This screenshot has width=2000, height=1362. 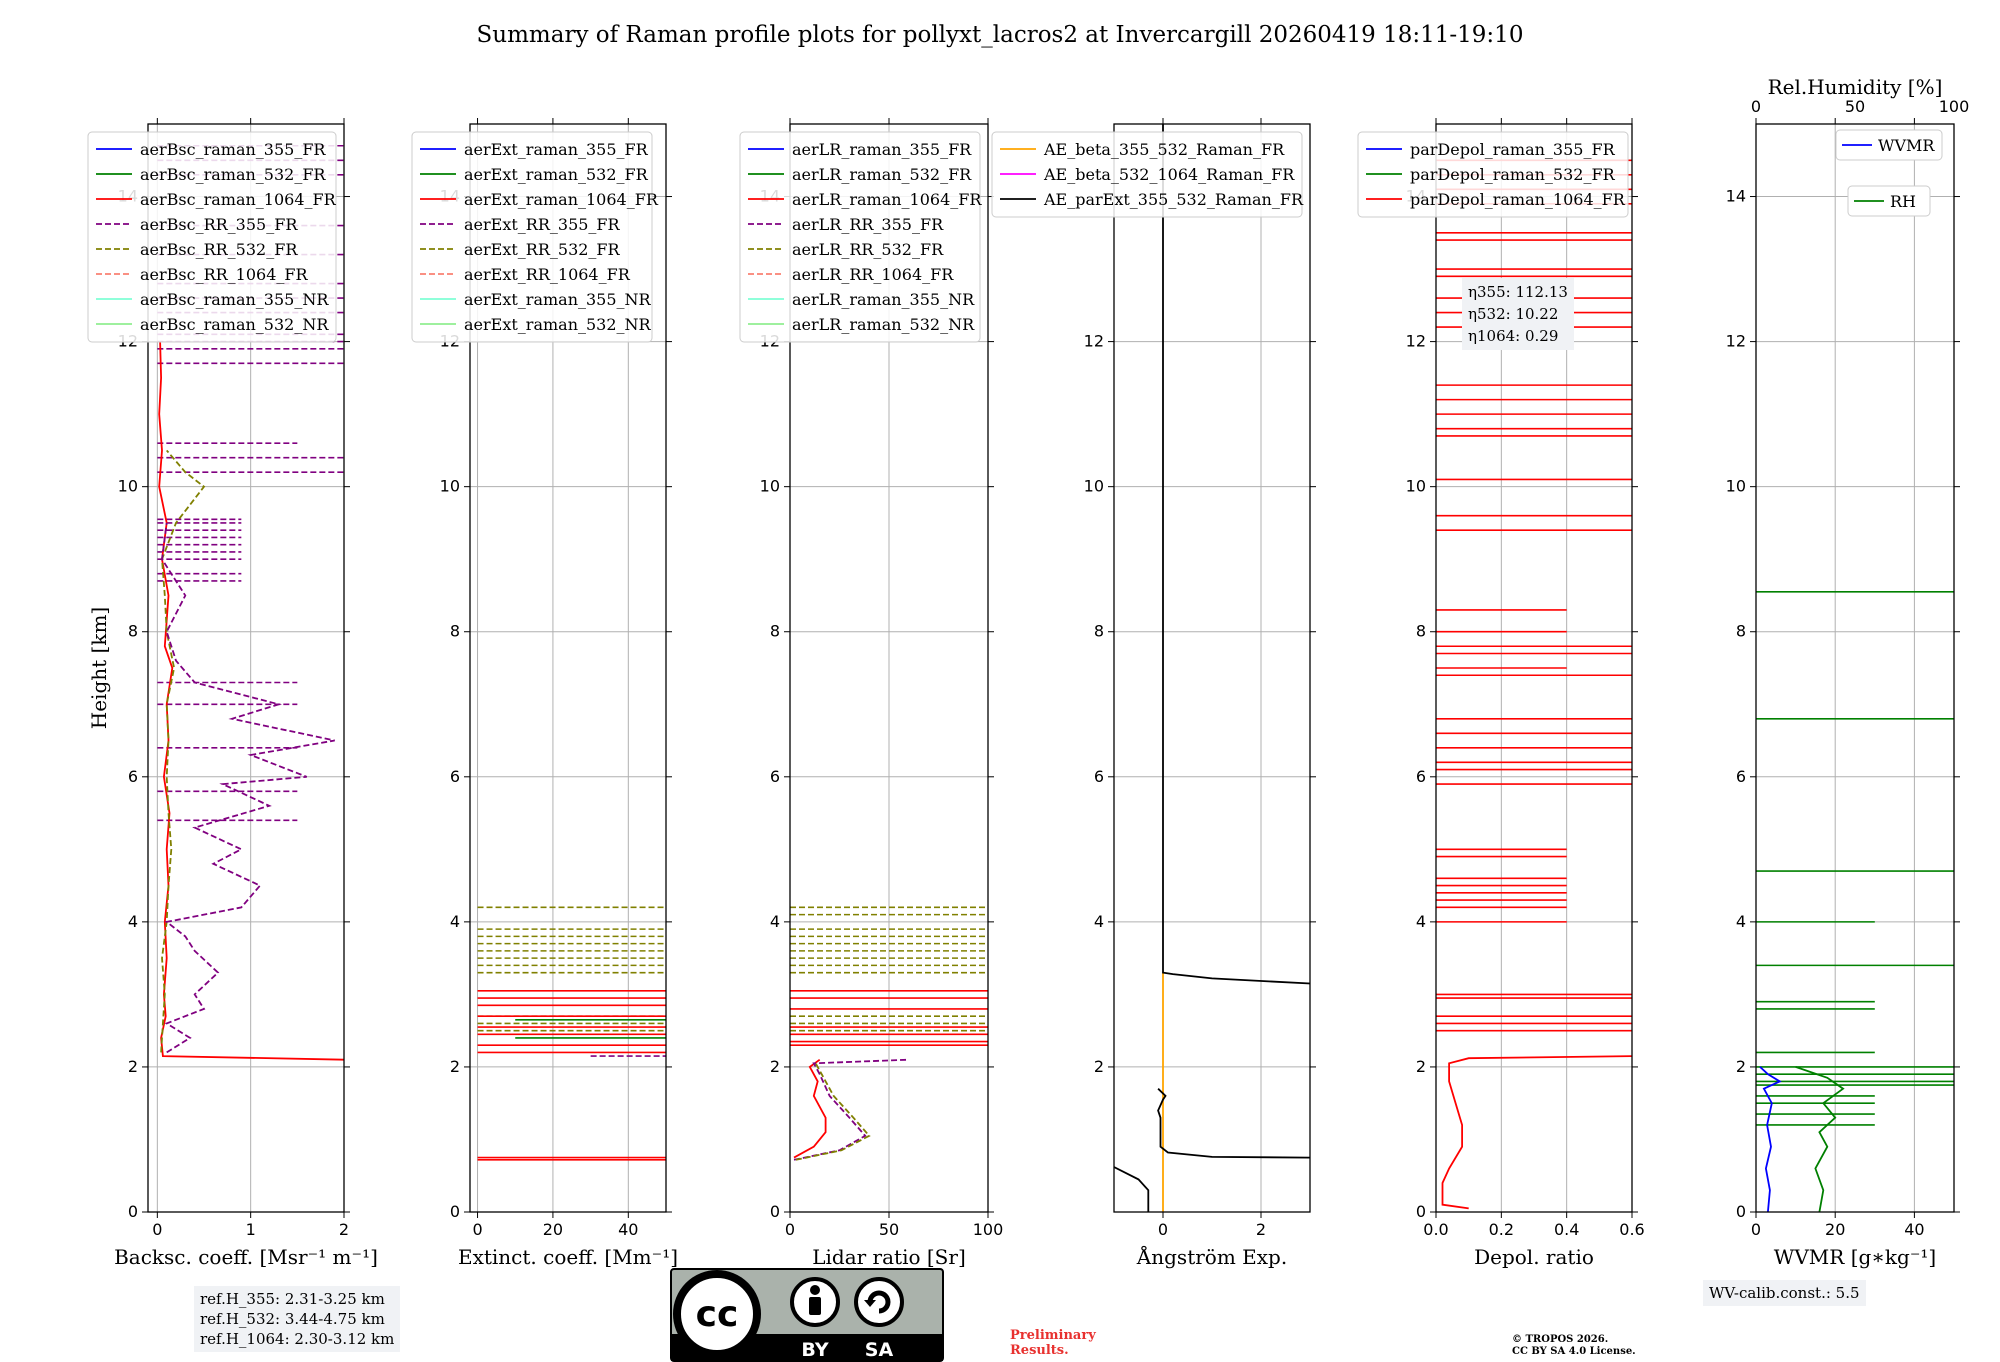 What do you see at coordinates (814, 1350) in the screenshot?
I see `license-by-label: BY` at bounding box center [814, 1350].